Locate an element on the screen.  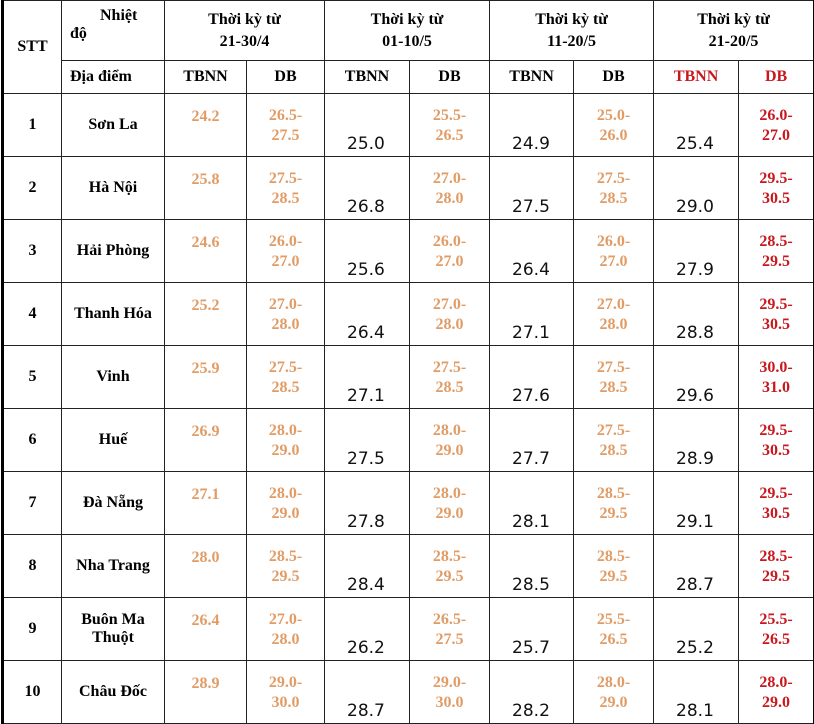
tbnn-cell: 29.1 is located at coordinates (696, 503).